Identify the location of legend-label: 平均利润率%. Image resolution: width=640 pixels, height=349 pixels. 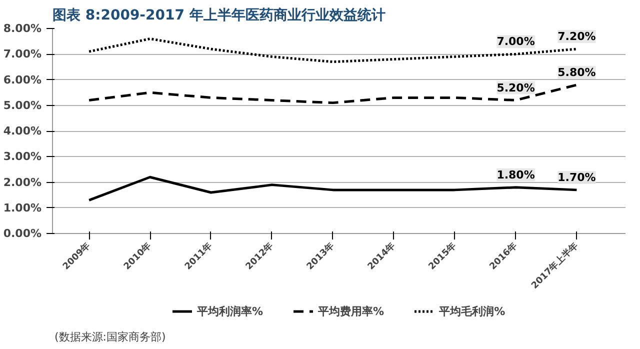
(230, 311).